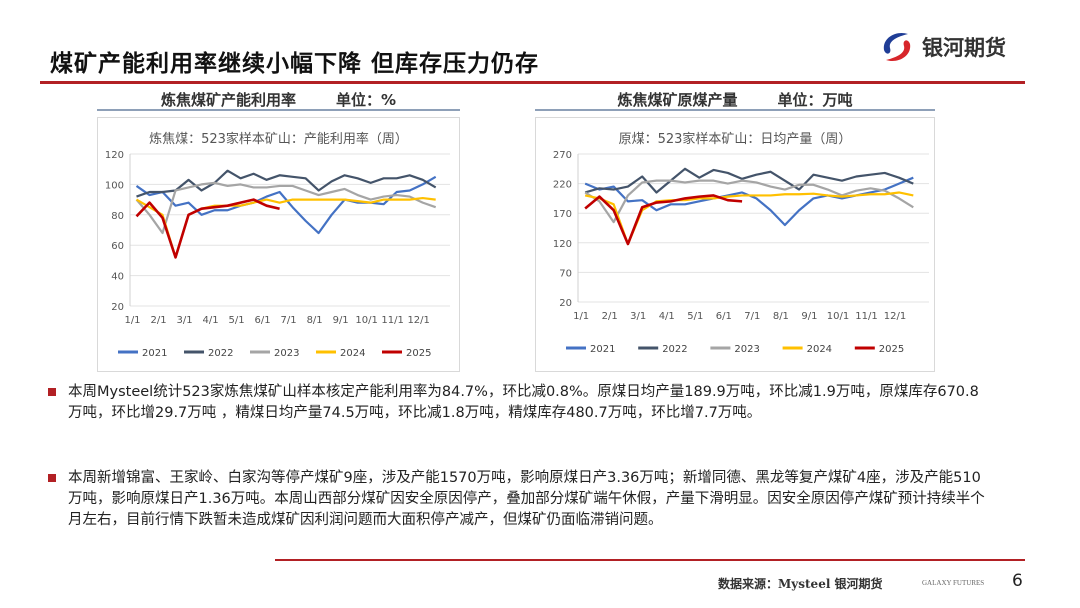 This screenshot has width=1080, height=608. Describe the element at coordinates (650, 560) in the screenshot. I see `footer-divider` at that location.